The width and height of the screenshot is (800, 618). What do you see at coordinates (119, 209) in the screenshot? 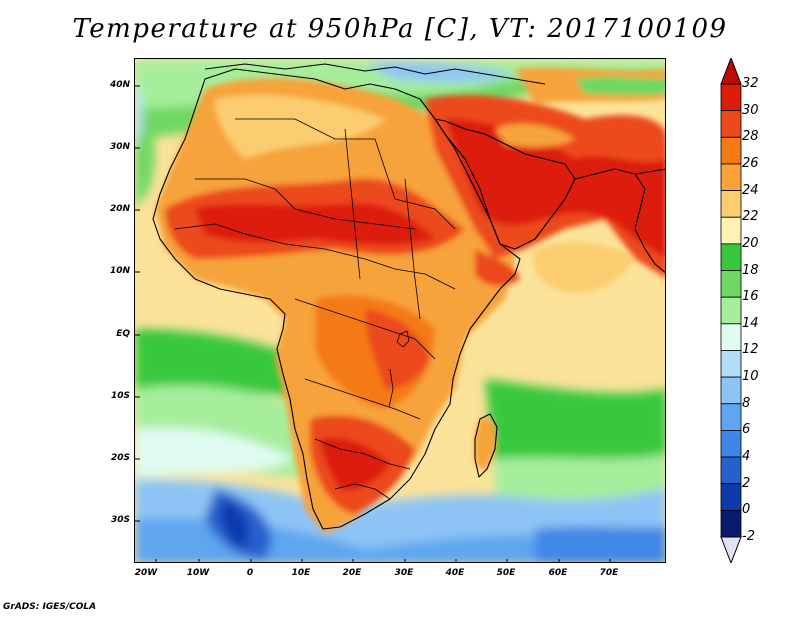
I see `lat-tick-label: 20N` at bounding box center [119, 209].